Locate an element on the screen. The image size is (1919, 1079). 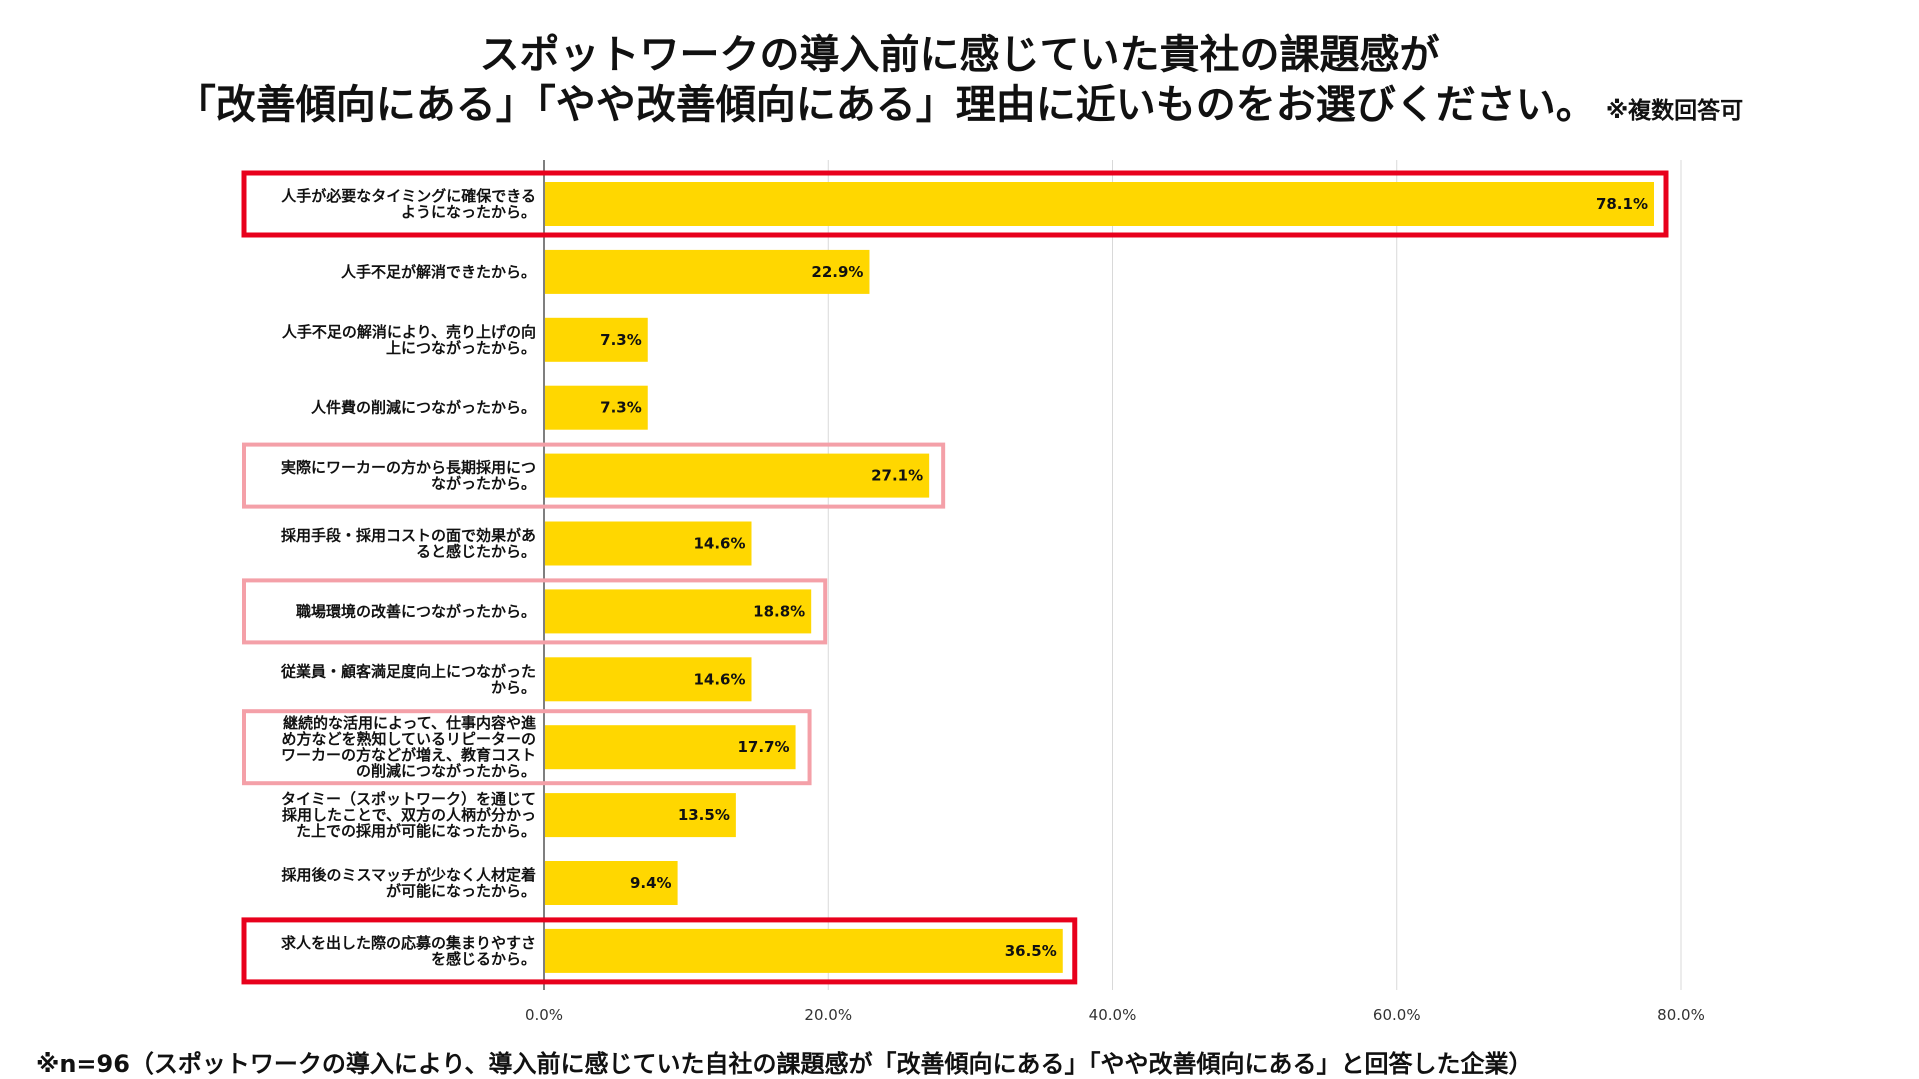
category-label-line: 求人を出した際の応募の集まりやすさ is located at coordinates (408, 943).